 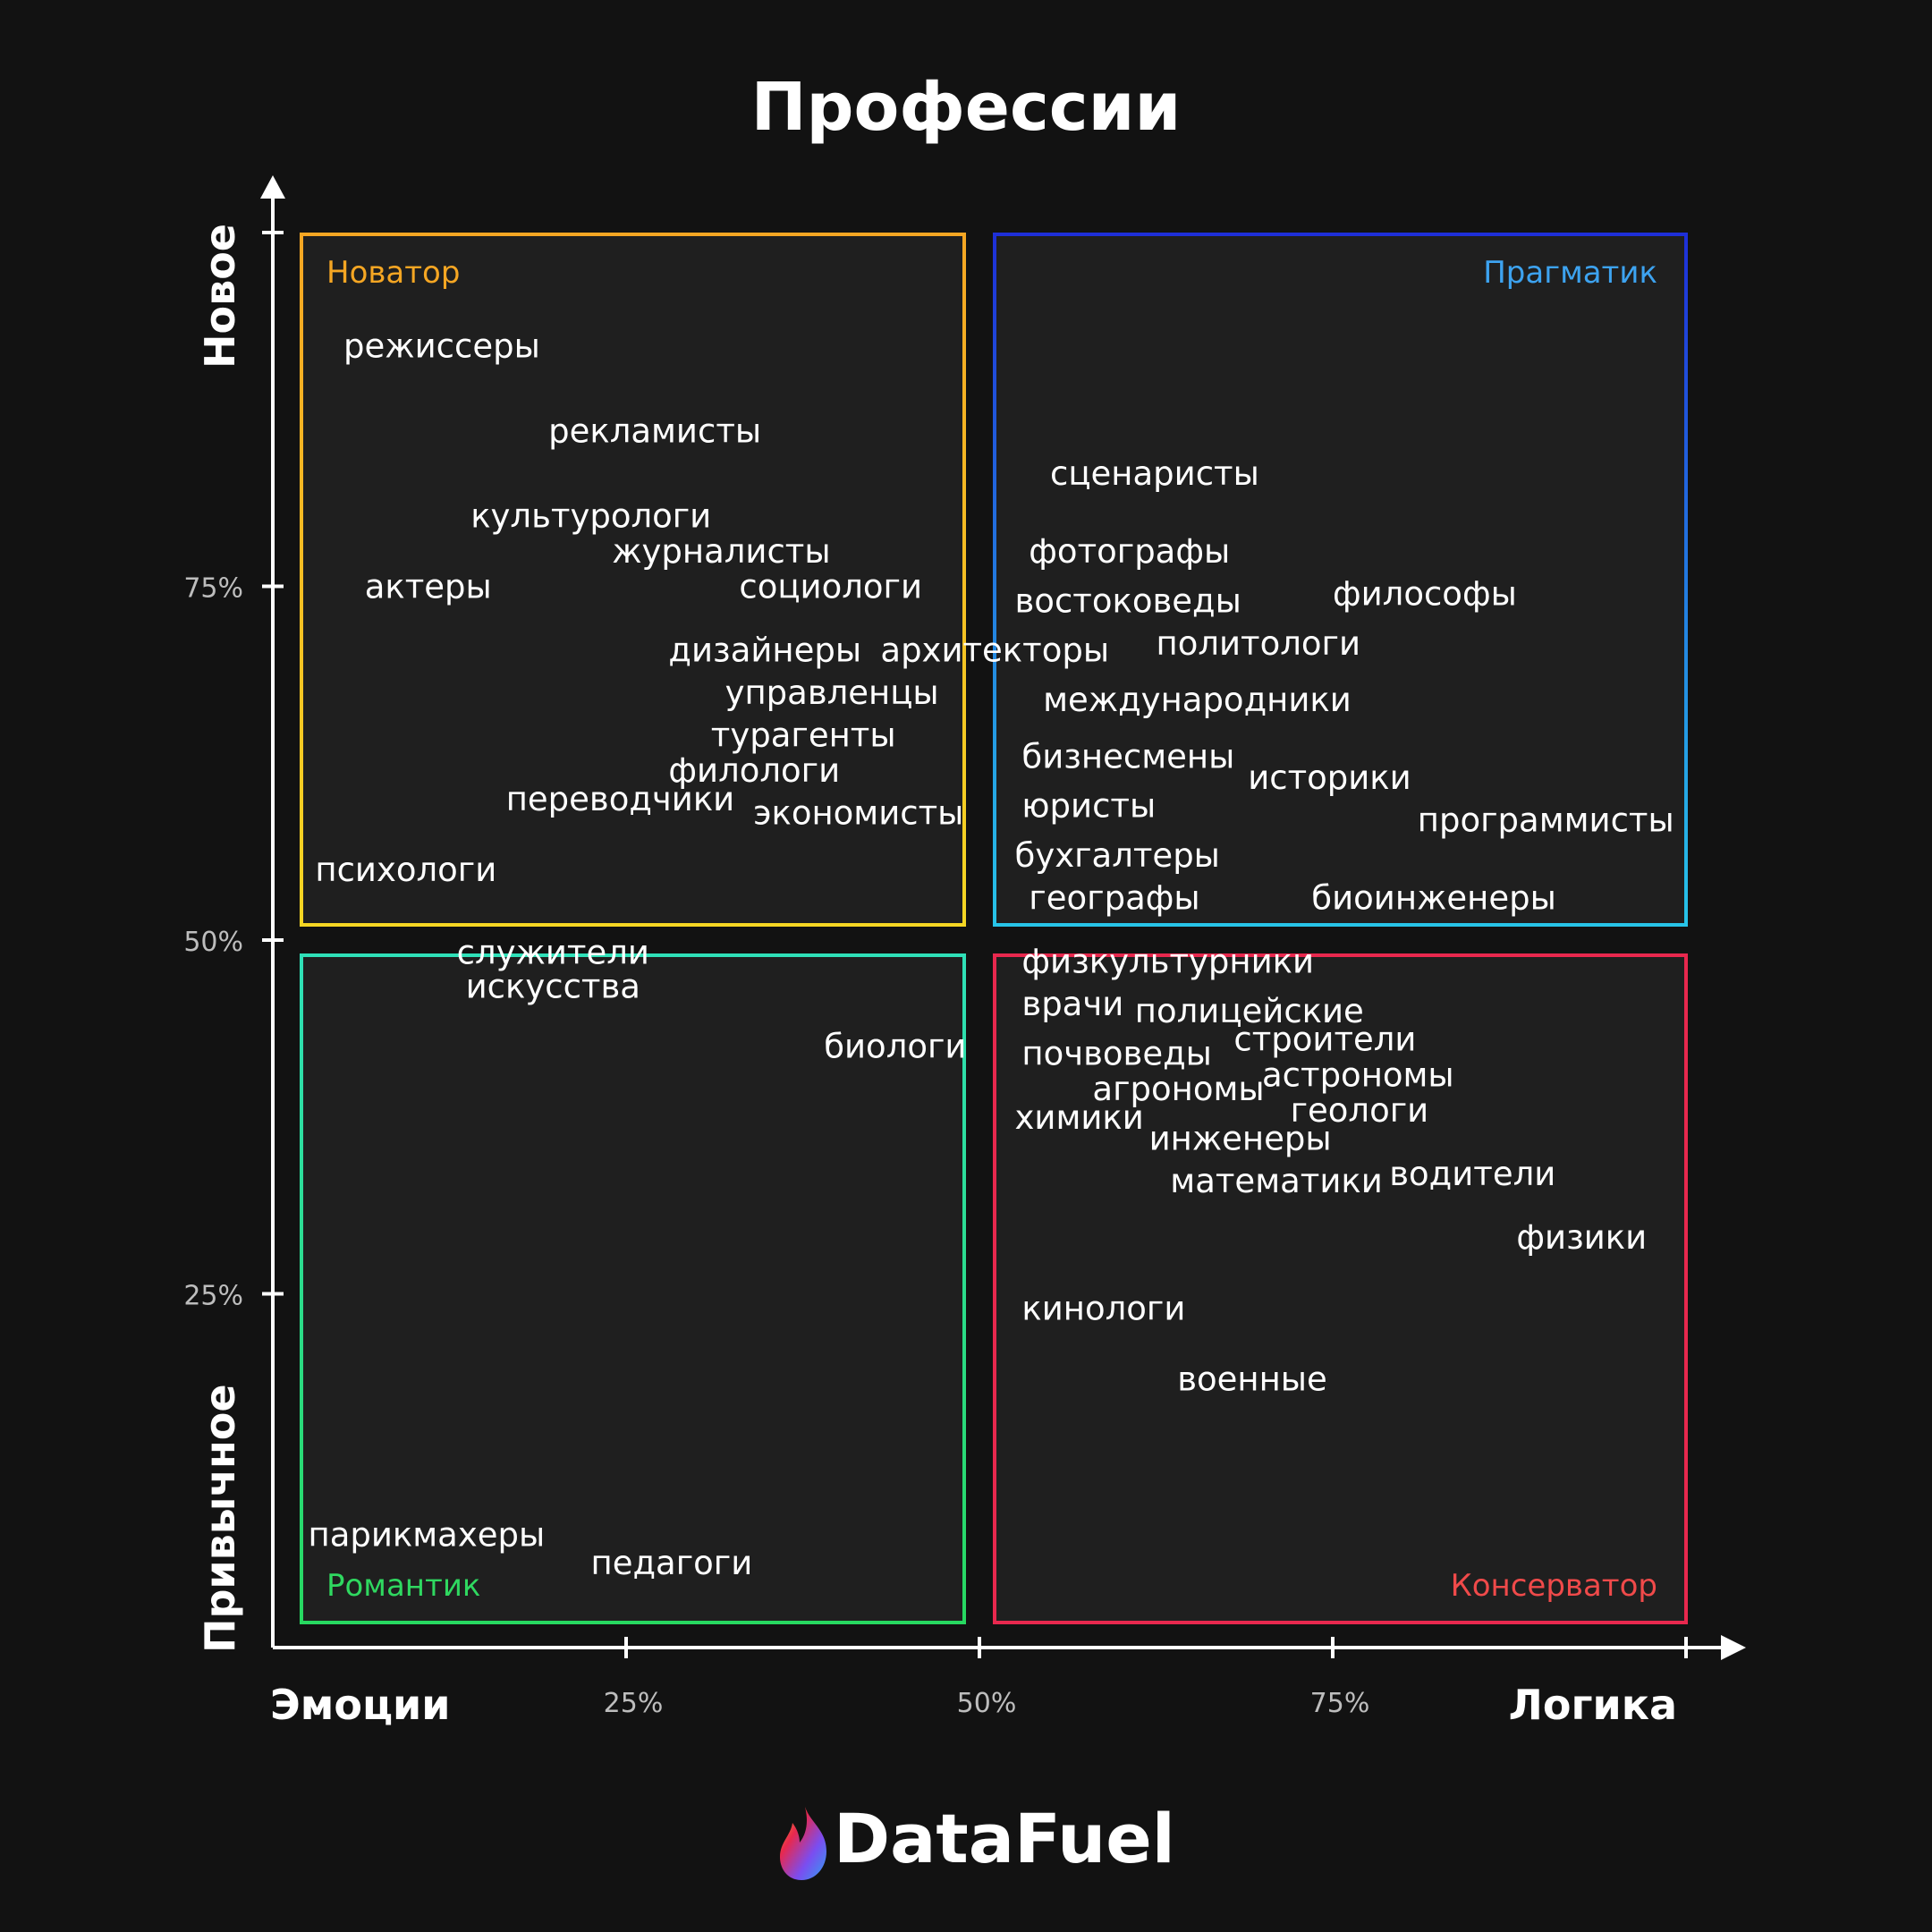 What do you see at coordinates (1114, 898) in the screenshot?
I see `point-label-25: географы` at bounding box center [1114, 898].